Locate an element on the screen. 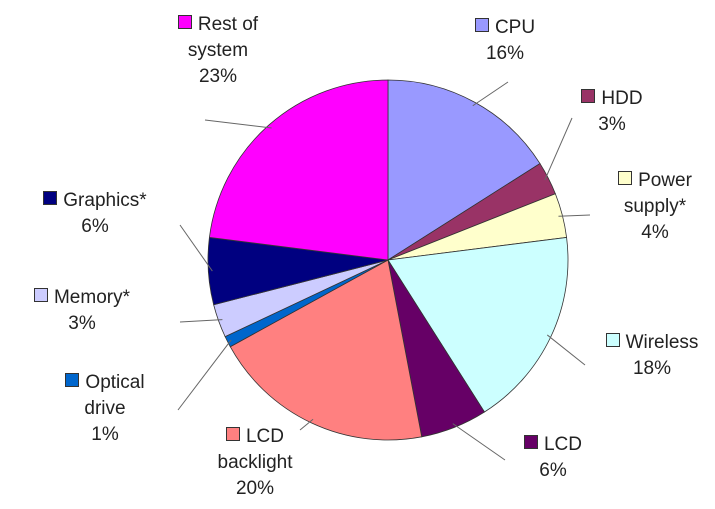 Image resolution: width=715 pixels, height=509 pixels. slice-value: 4% is located at coordinates (655, 232).